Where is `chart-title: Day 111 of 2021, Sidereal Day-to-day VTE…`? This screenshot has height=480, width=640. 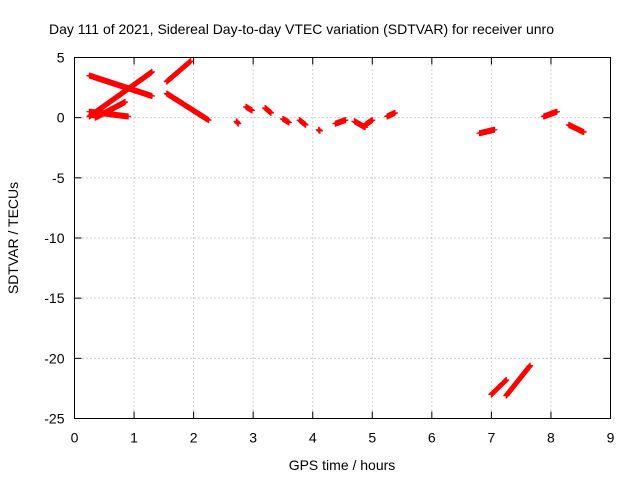 chart-title: Day 111 of 2021, Sidereal Day-to-day VTE… is located at coordinates (301, 29).